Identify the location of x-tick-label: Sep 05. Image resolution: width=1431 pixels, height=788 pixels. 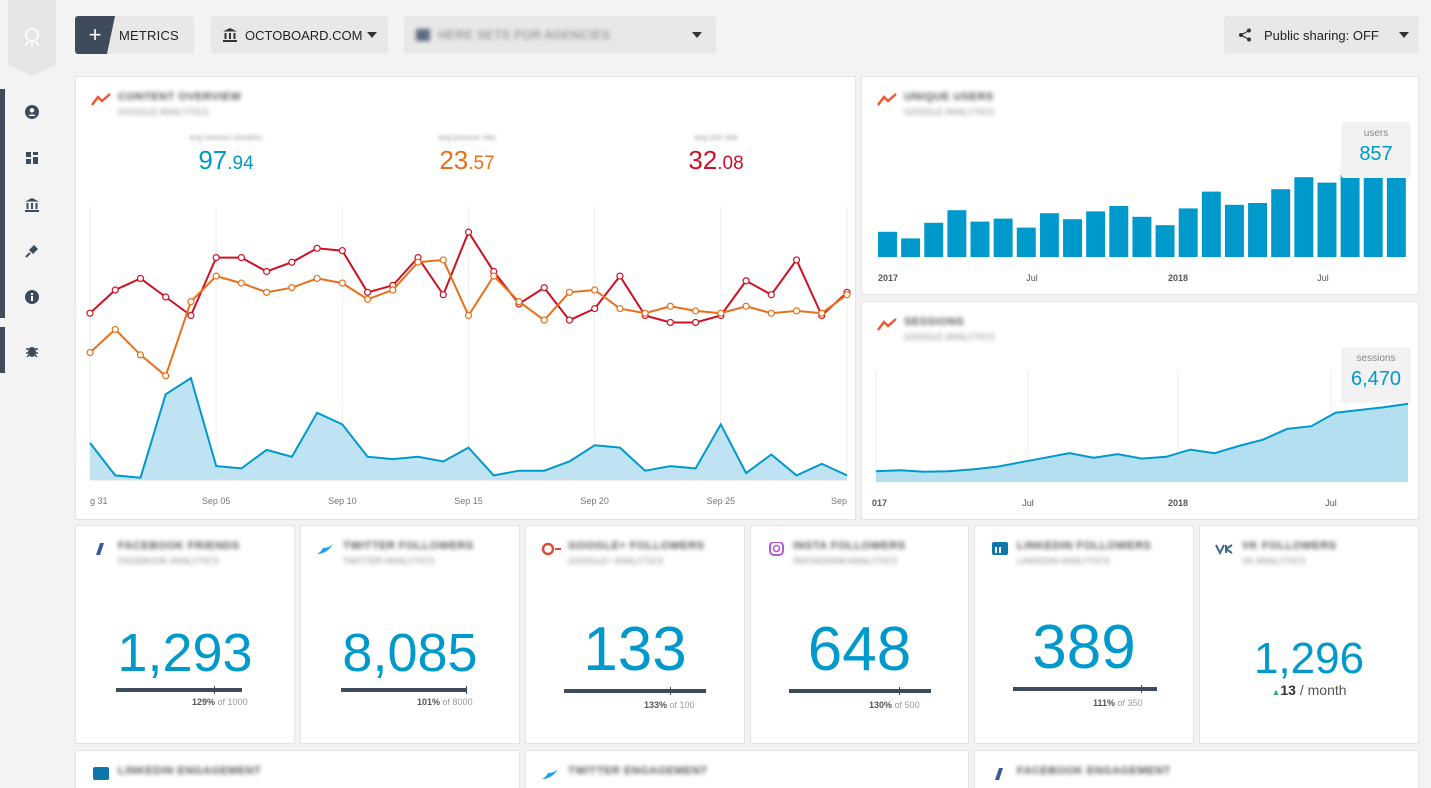
(216, 501).